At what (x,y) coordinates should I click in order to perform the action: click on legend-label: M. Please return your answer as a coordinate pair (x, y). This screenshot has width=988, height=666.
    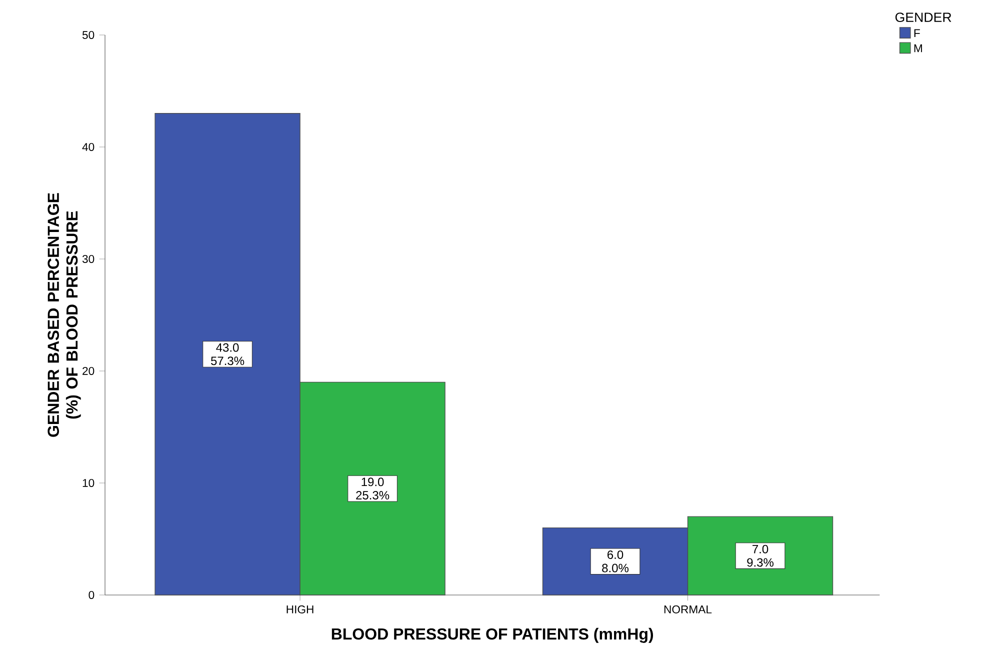
    Looking at the image, I should click on (918, 48).